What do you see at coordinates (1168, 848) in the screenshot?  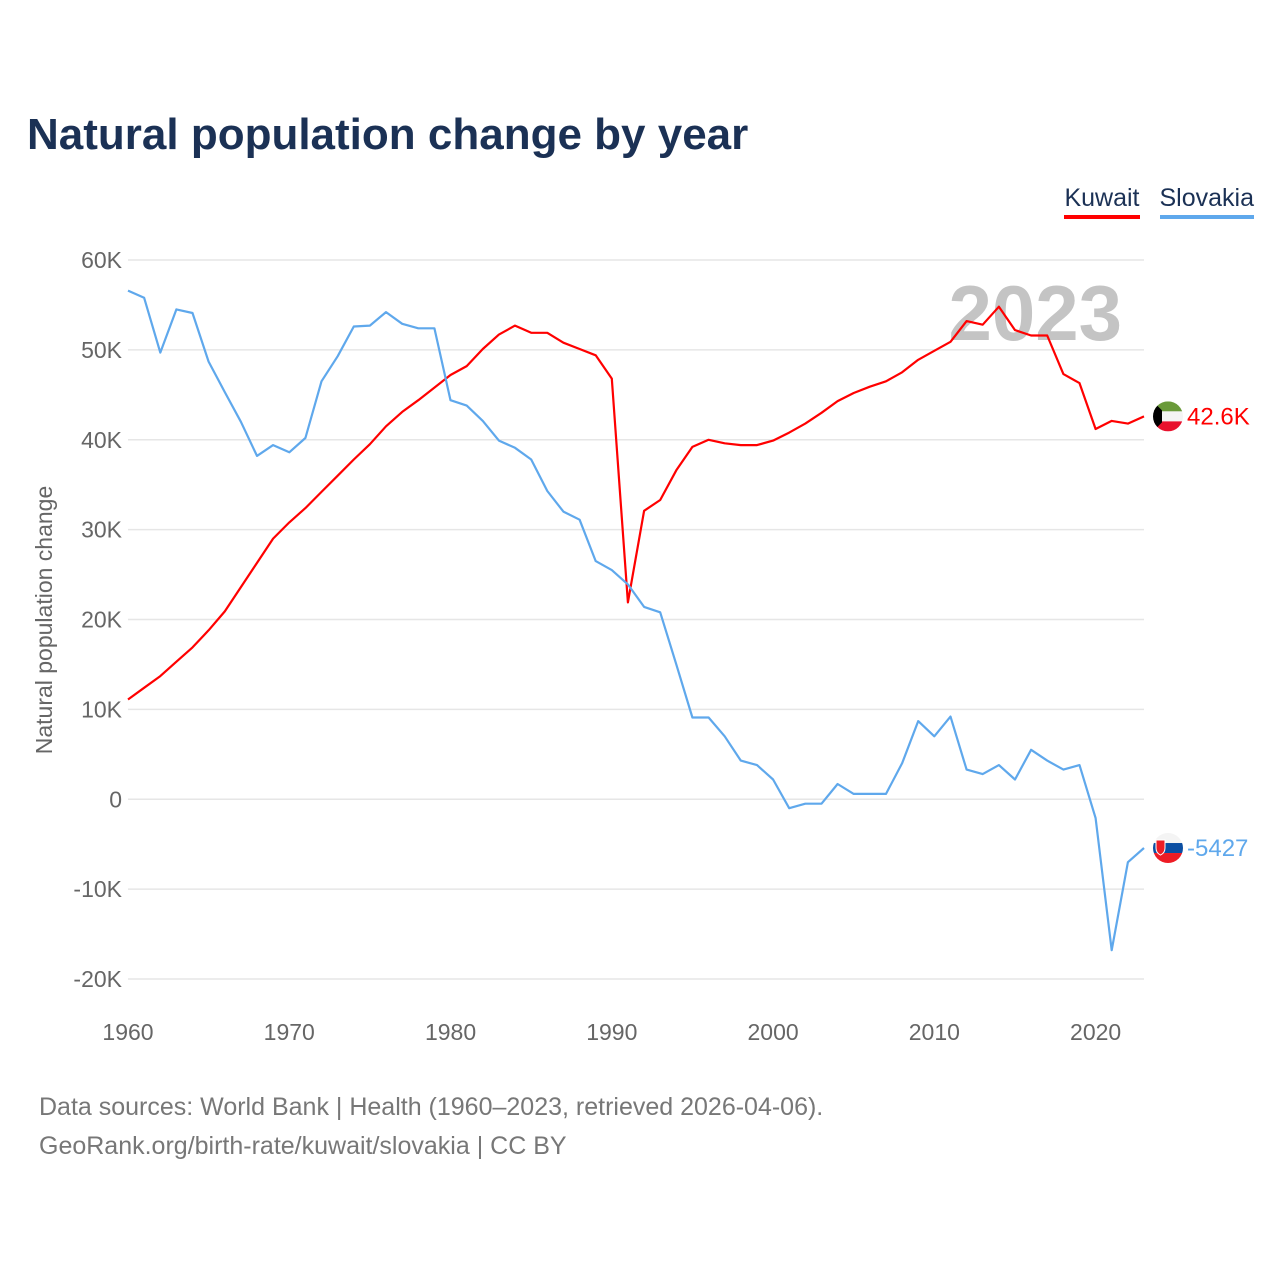 I see `slovakia-flag-icon` at bounding box center [1168, 848].